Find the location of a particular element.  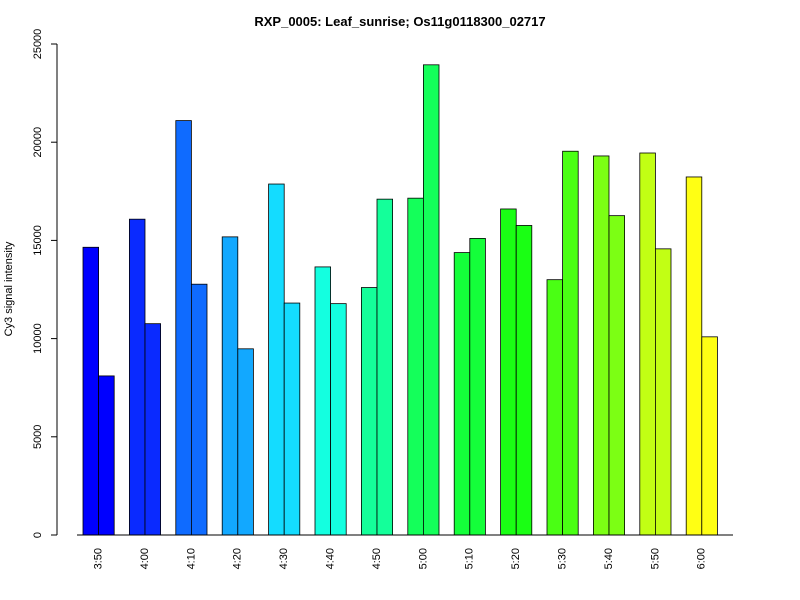

y-axis-label: Cy3 signal intensity is located at coordinates (9, 288).